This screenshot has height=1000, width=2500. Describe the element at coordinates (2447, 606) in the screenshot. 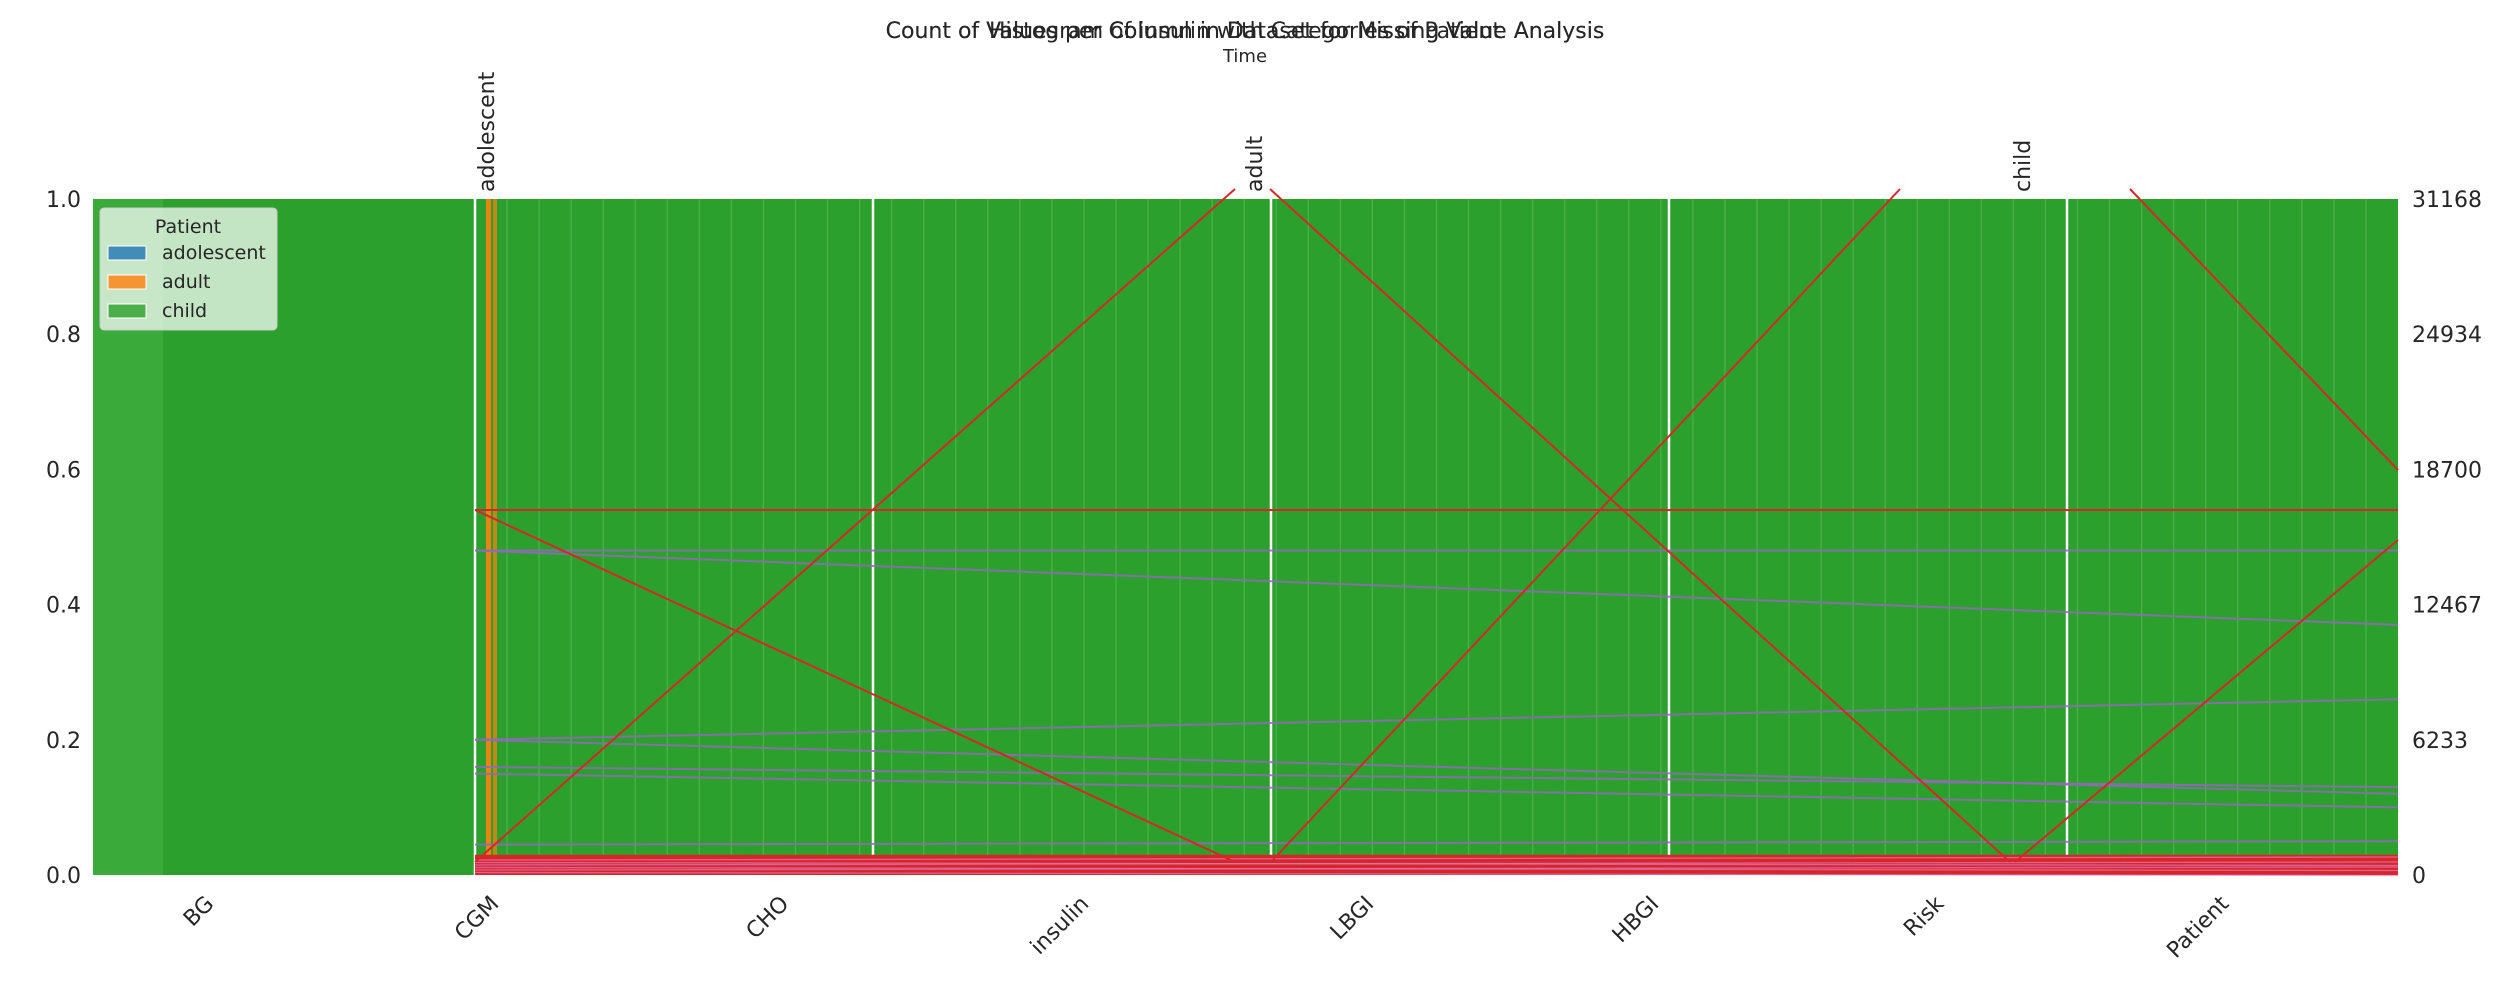

I see `y2-tick-label: 12467` at that location.